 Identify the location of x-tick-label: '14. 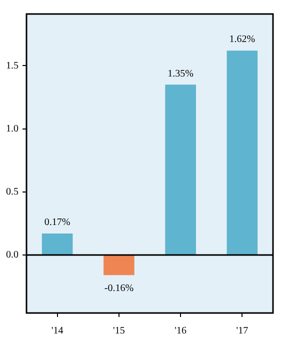
(57, 331).